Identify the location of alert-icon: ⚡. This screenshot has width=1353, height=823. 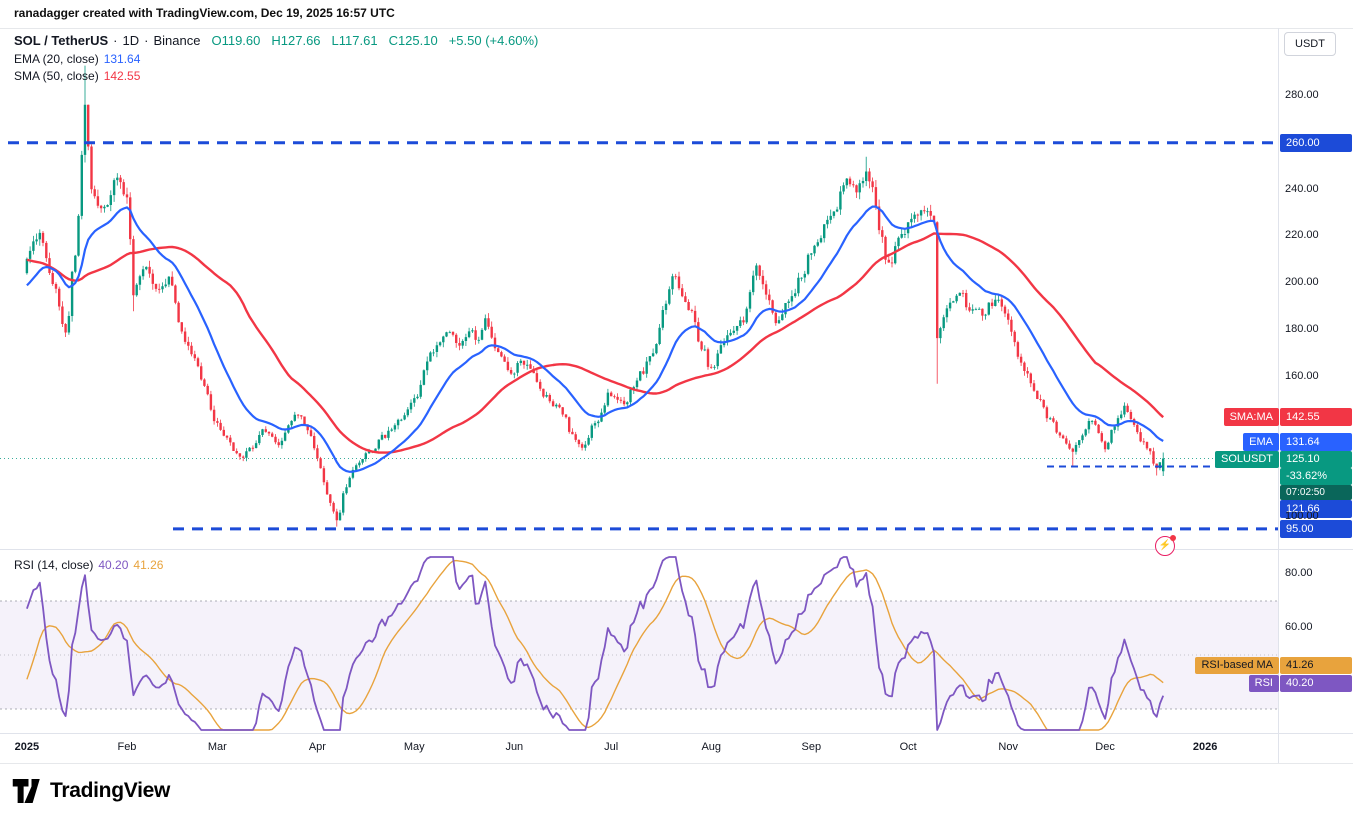
(1165, 545).